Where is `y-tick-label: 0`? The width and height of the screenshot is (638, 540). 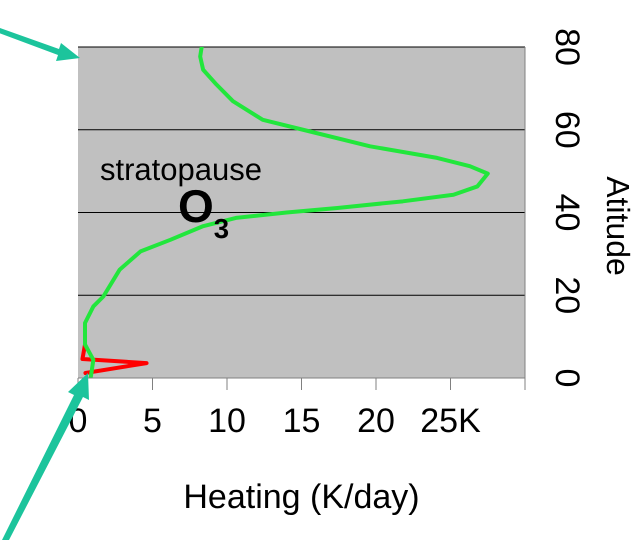
y-tick-label: 0 is located at coordinates (567, 378).